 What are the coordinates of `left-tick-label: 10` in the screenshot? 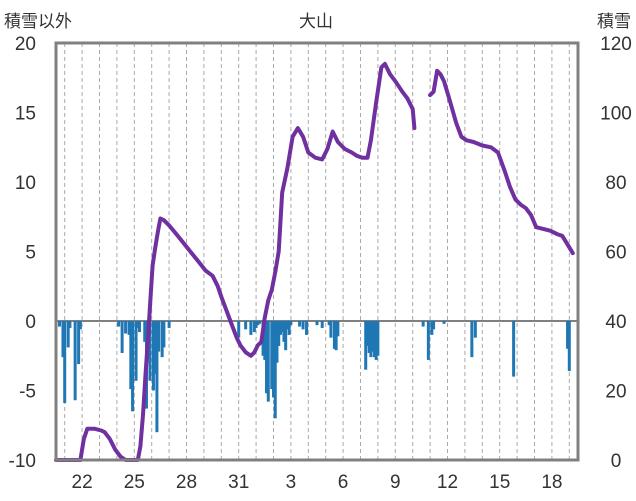 It's located at (25, 183).